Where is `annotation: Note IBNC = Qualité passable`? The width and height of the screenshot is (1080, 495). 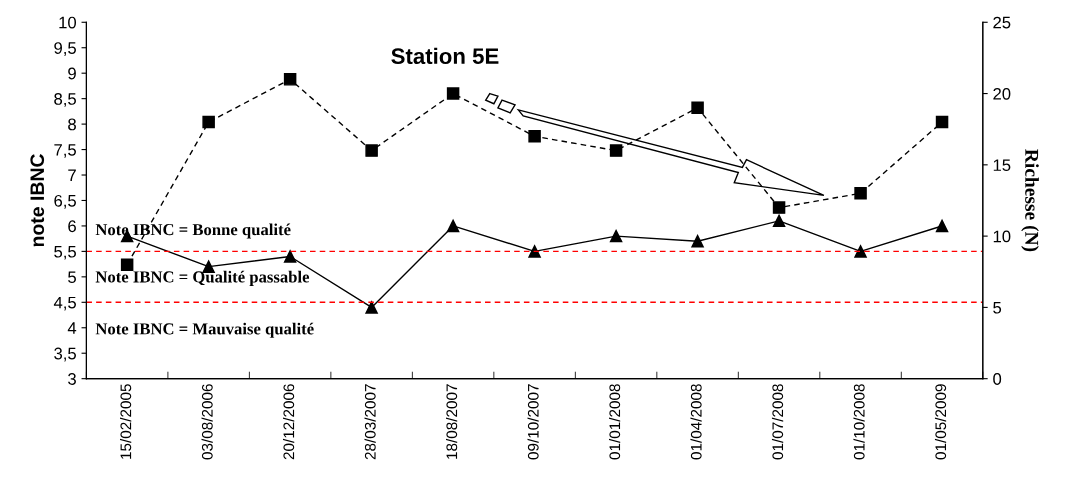 annotation: Note IBNC = Qualité passable is located at coordinates (202, 278).